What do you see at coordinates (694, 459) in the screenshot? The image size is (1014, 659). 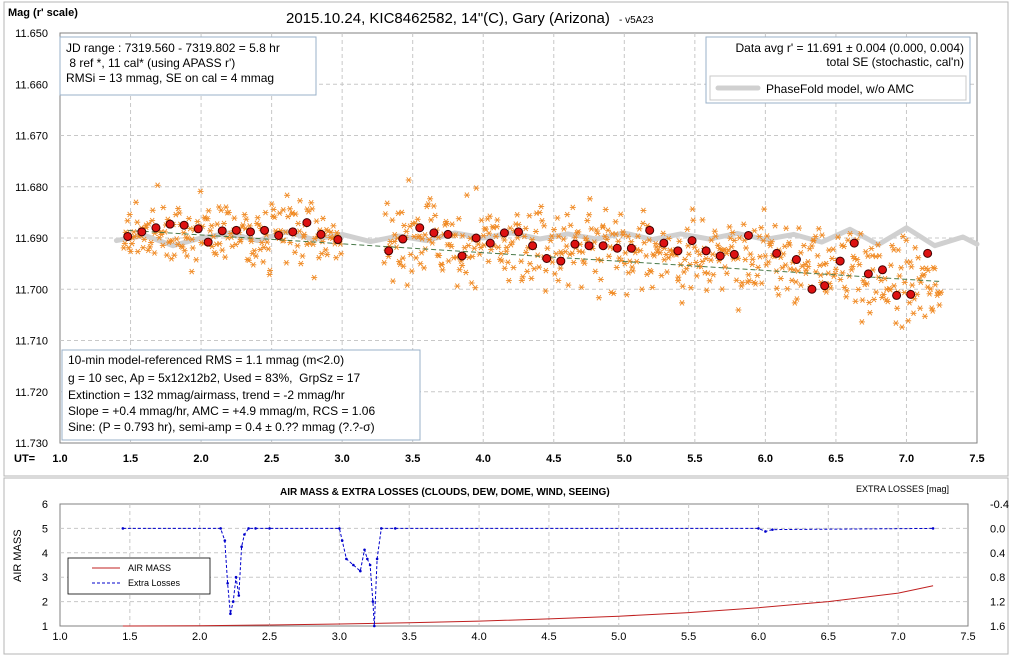 I see `top-x-tick-label: 5.5` at bounding box center [694, 459].